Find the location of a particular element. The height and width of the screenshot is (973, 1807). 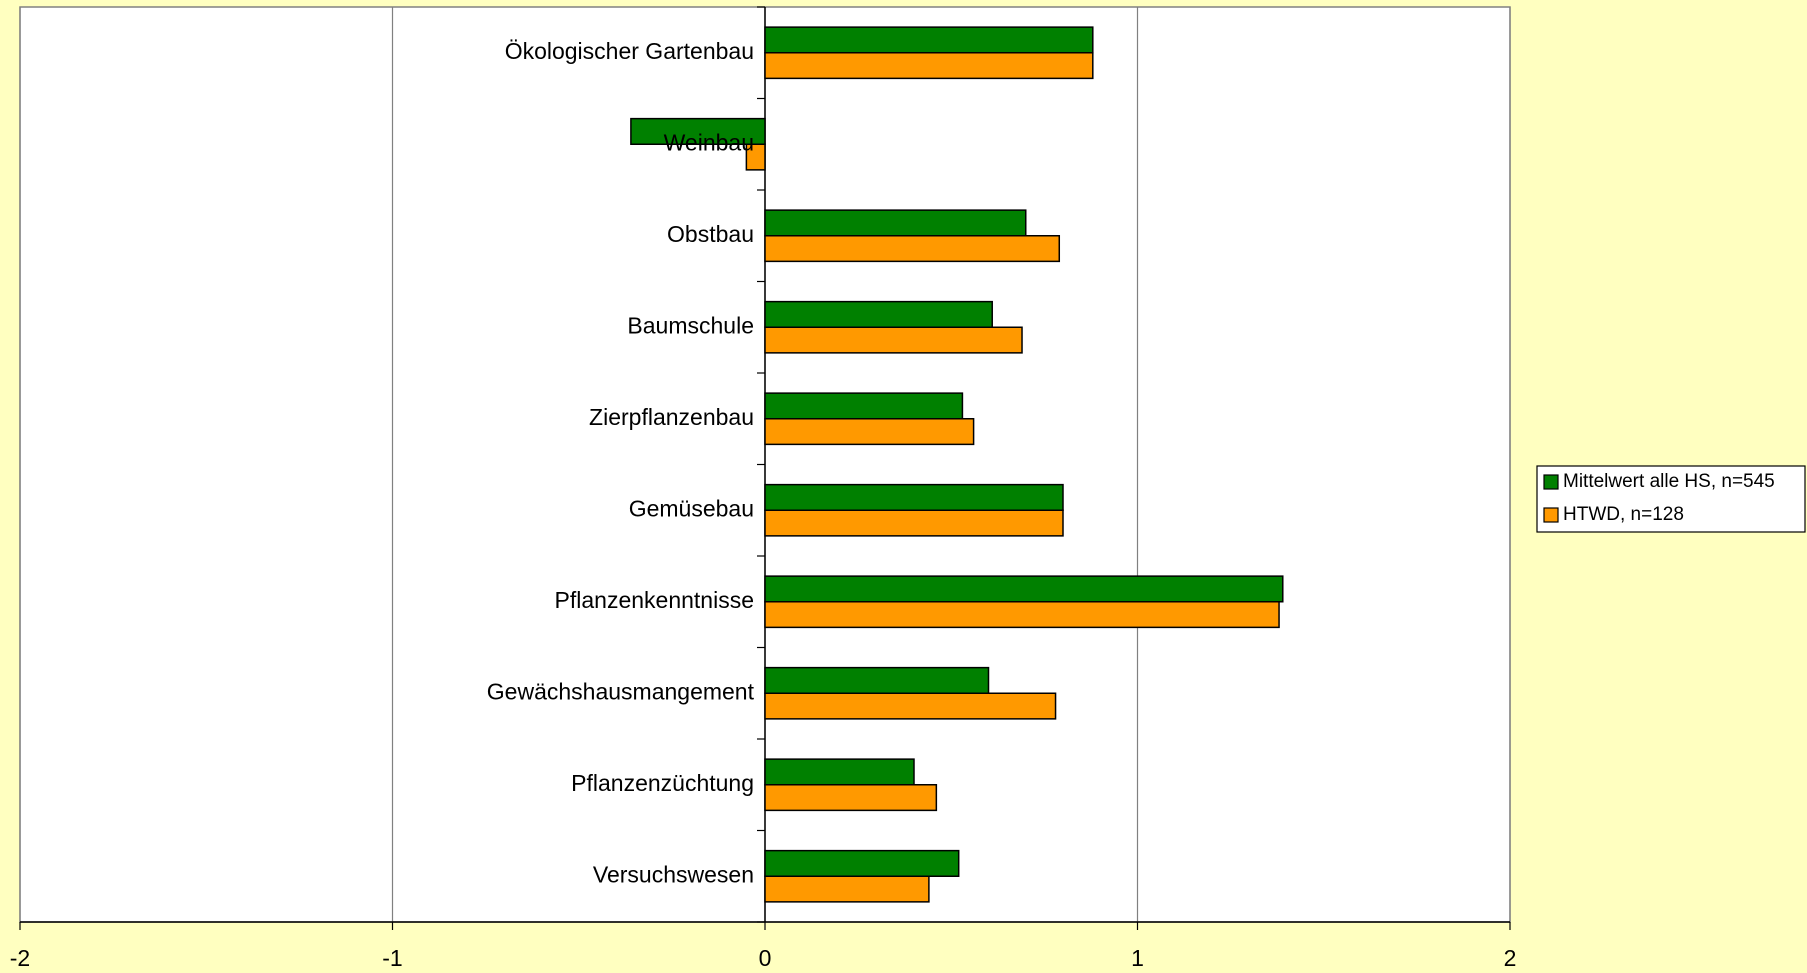

x-tick-label: 2 is located at coordinates (1510, 958).